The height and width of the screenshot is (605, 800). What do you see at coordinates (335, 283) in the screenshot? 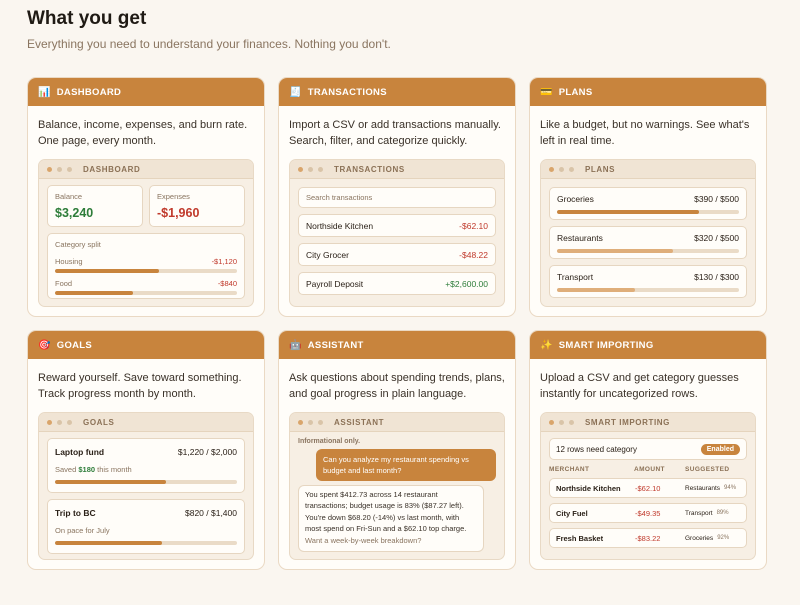
I see `transaction-name: Payroll Deposit` at bounding box center [335, 283].